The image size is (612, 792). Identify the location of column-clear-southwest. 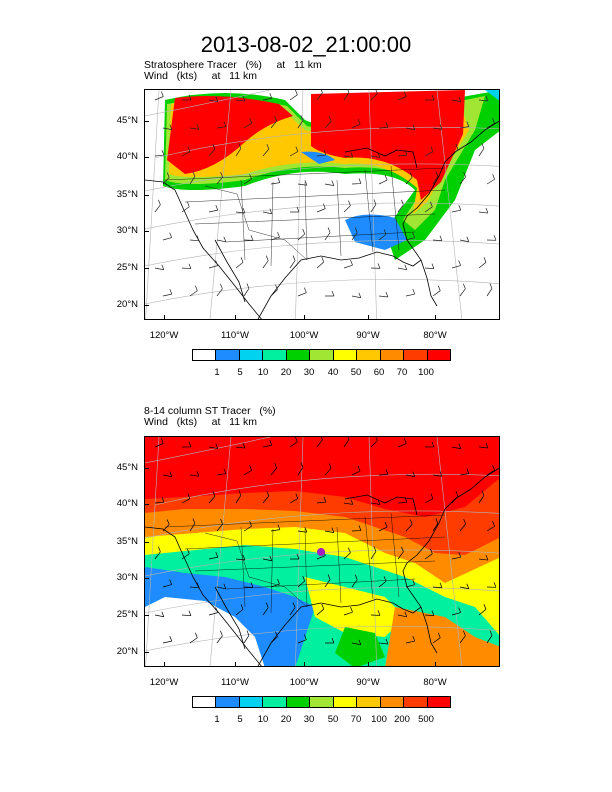
(205, 631).